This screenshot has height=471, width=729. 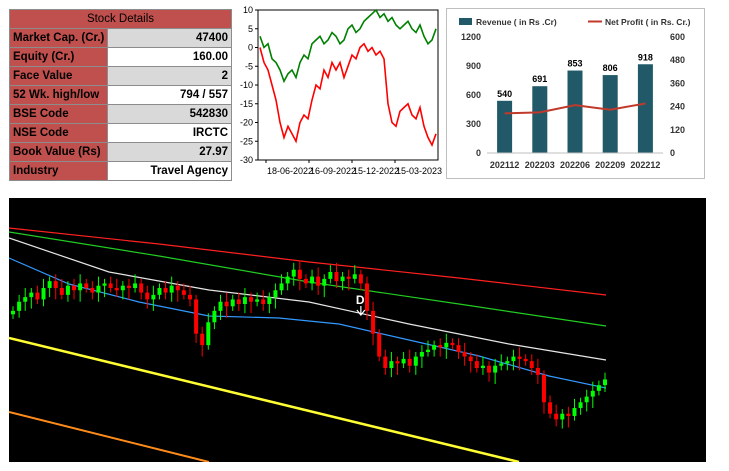 I want to click on revenue-data-label: 806, so click(x=610, y=68).